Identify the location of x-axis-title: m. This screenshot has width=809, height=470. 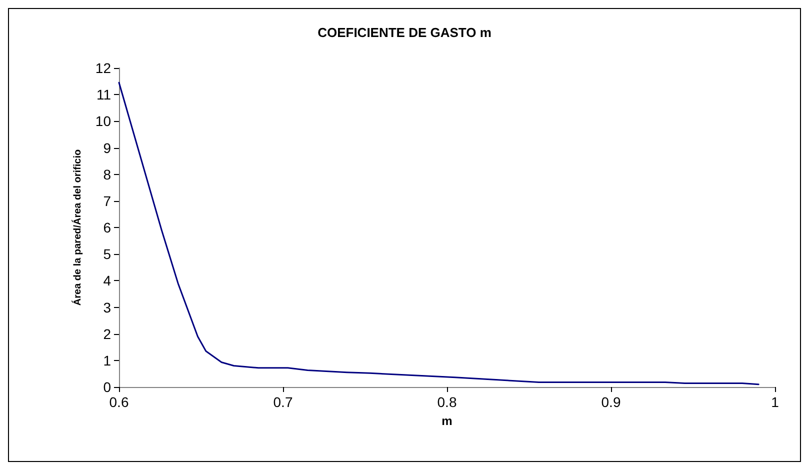
(447, 421).